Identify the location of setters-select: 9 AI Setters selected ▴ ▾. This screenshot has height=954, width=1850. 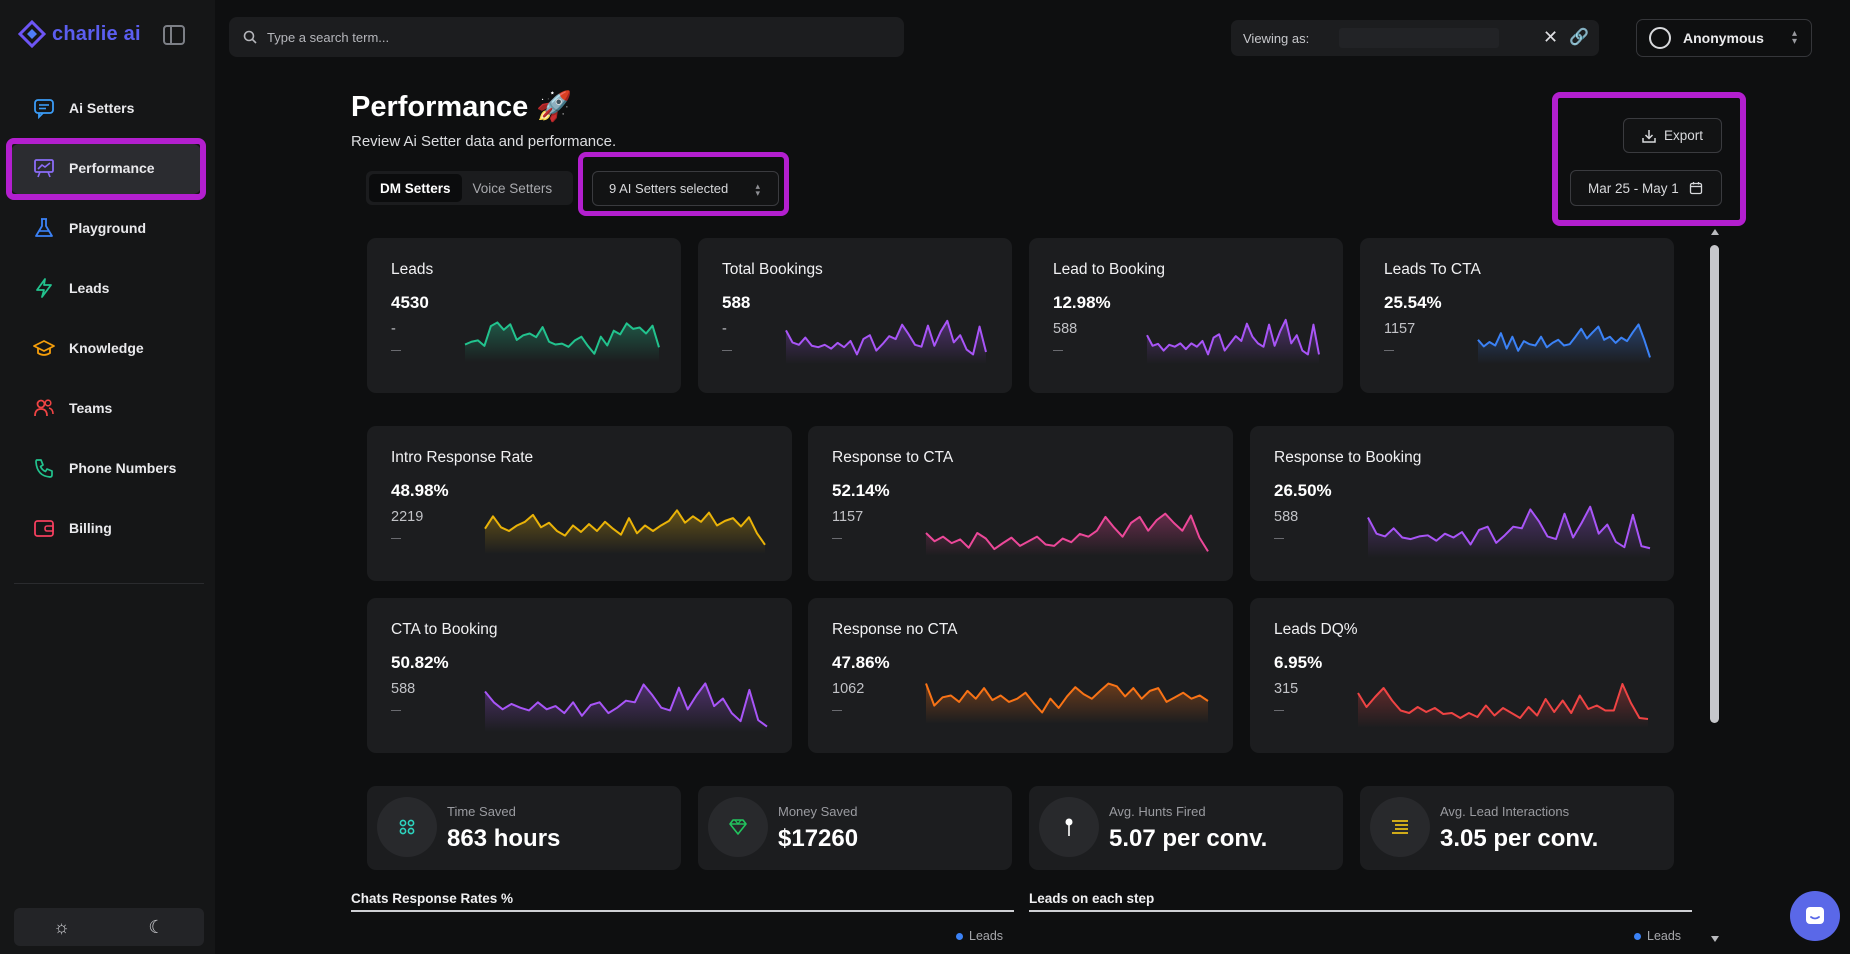
(685, 188).